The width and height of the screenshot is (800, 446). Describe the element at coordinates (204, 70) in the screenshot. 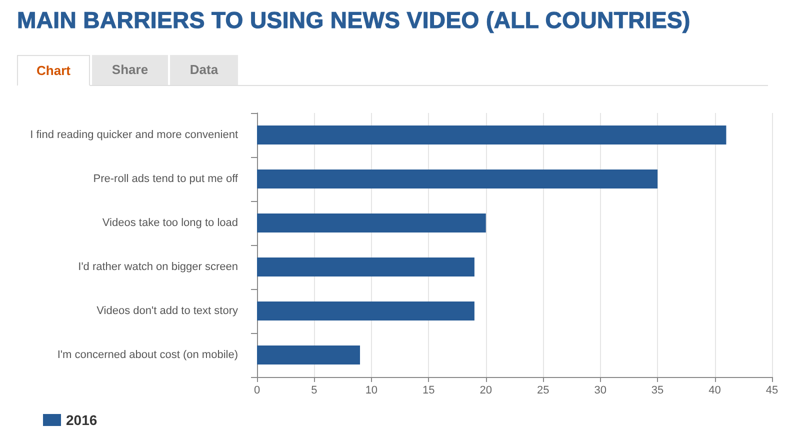

I see `tab: Data` at that location.